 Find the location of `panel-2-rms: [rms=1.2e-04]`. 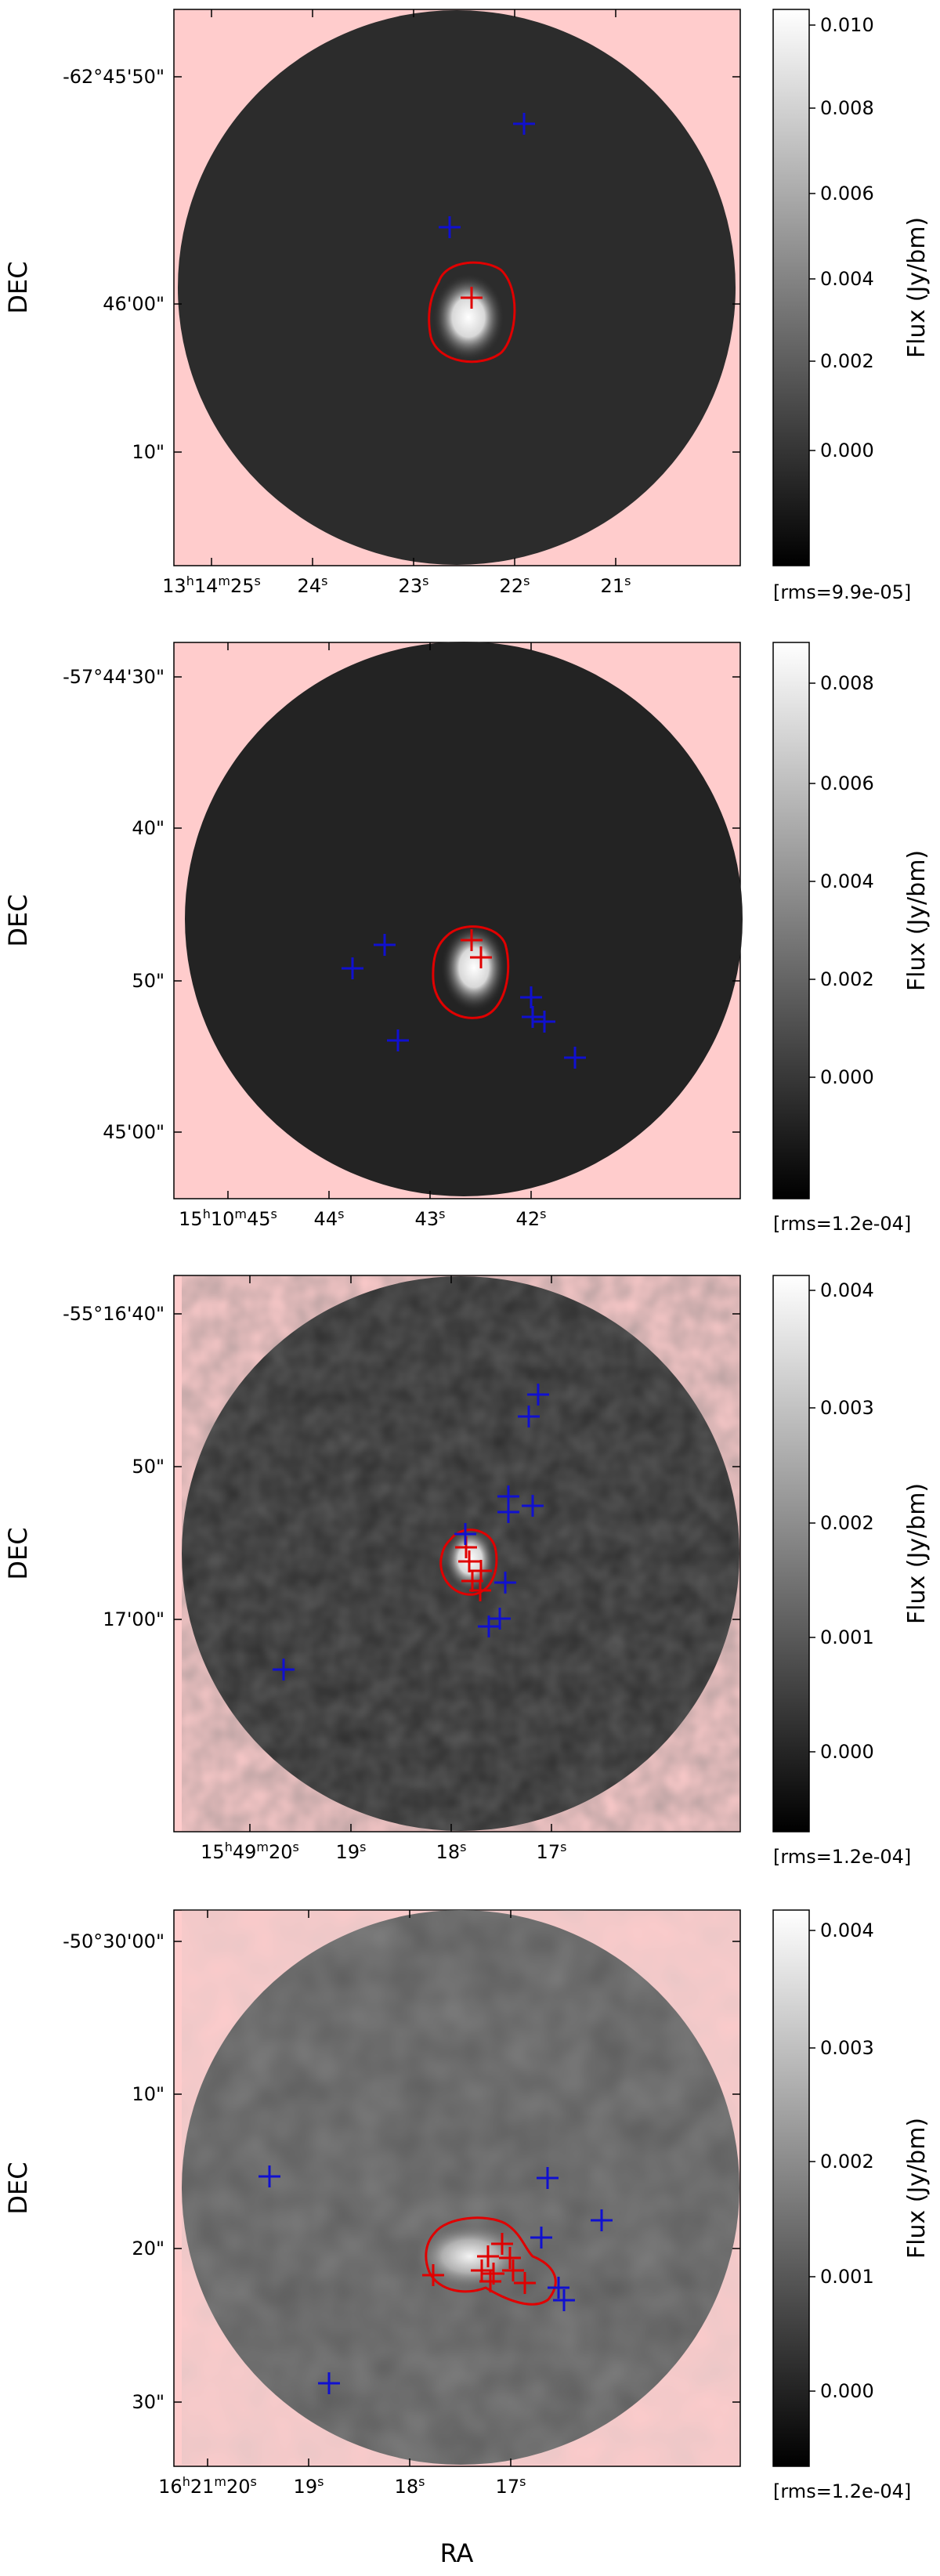

panel-2-rms: [rms=1.2e-04] is located at coordinates (842, 1224).